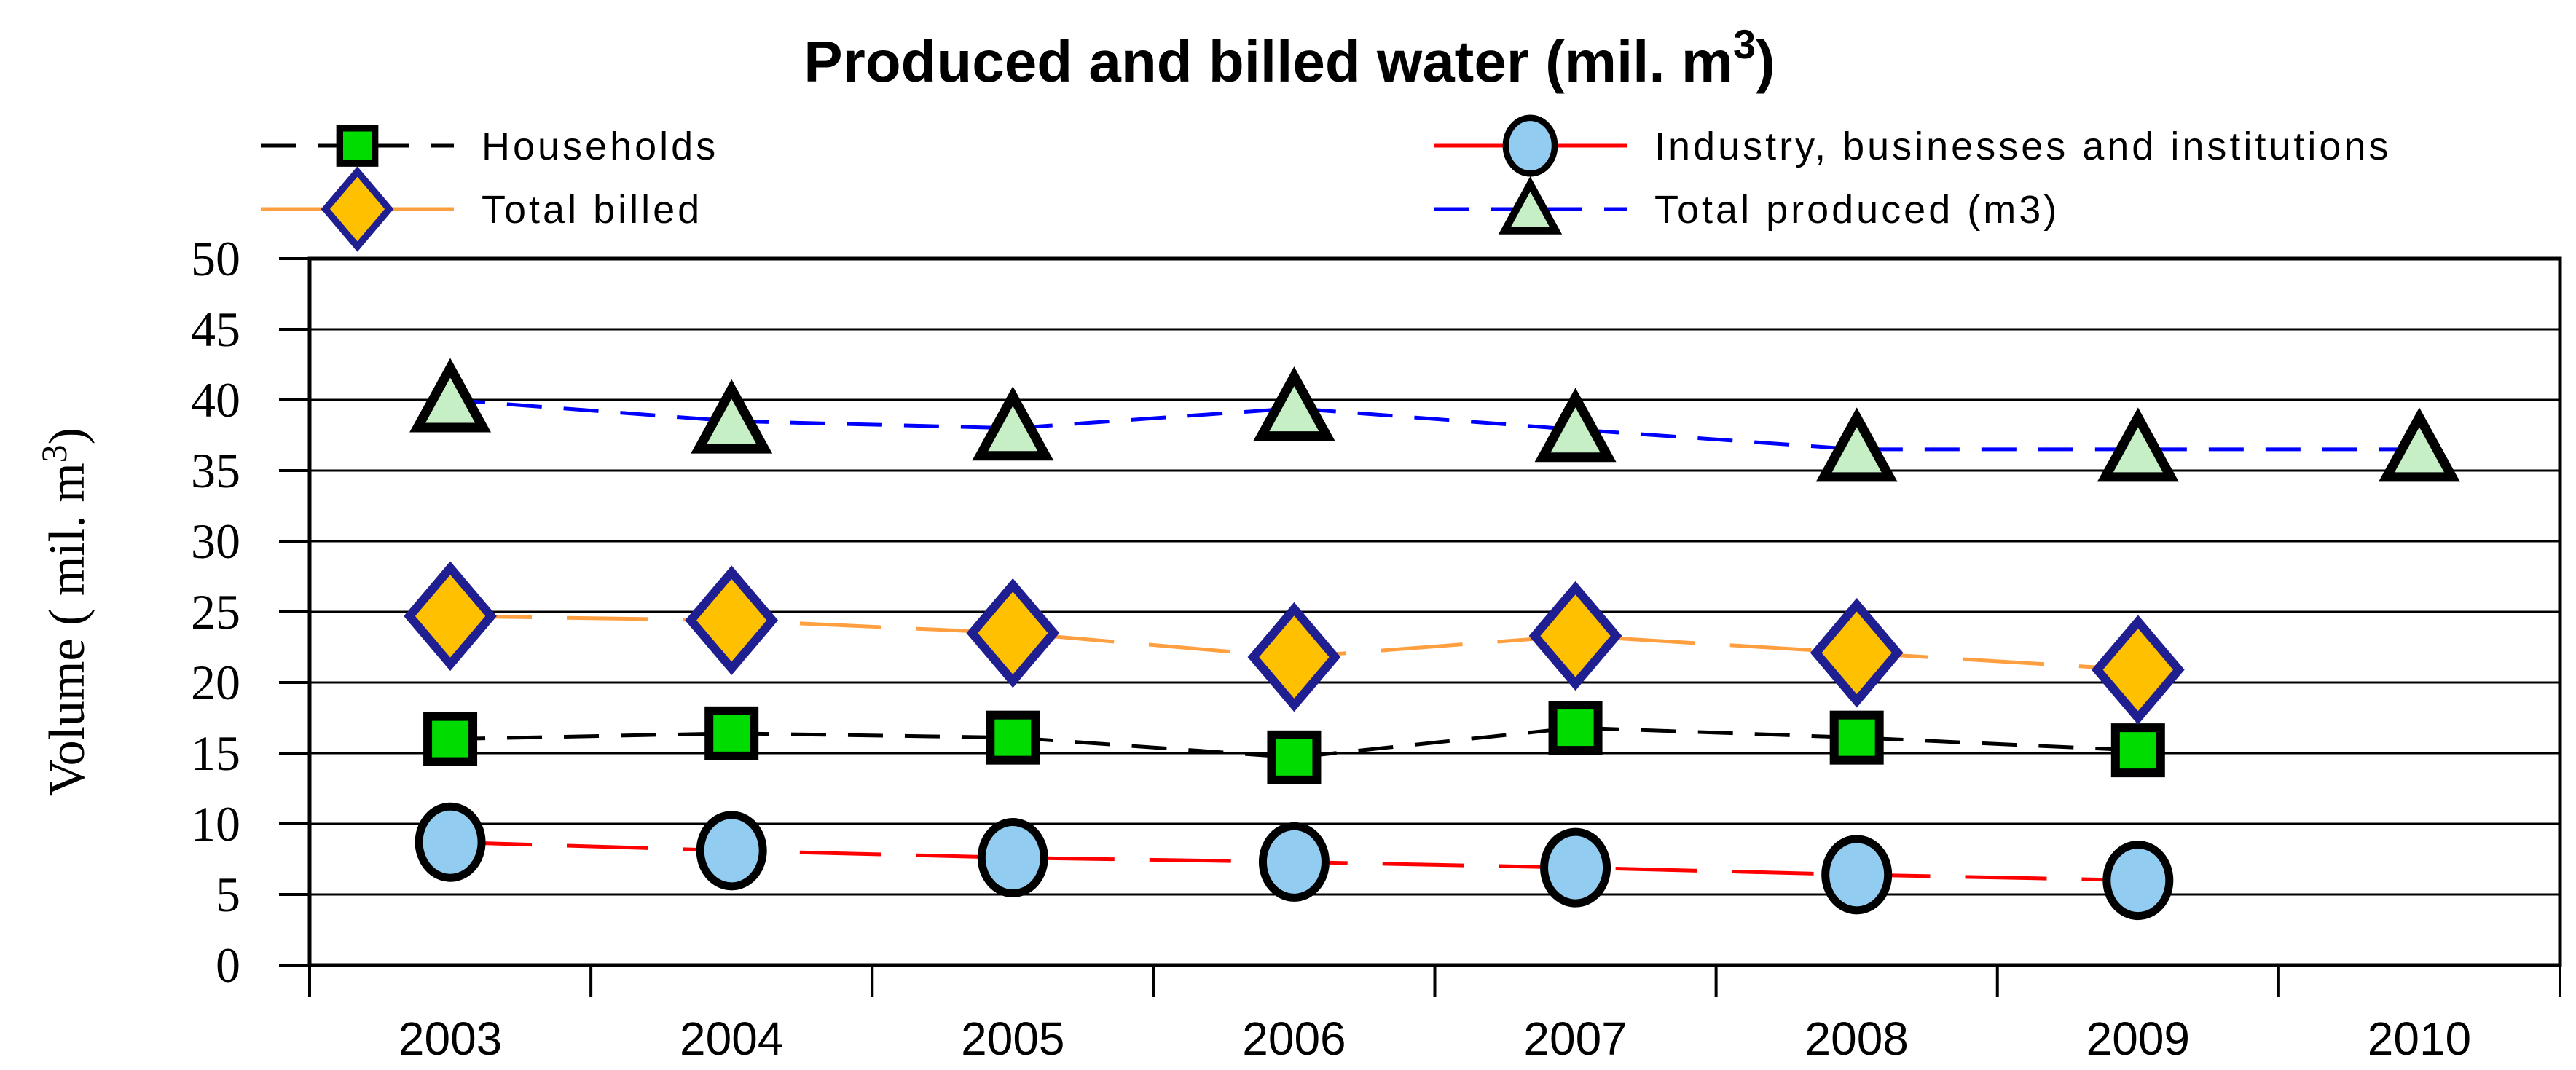  I want to click on y-tick-label-45: 45, so click(215, 329).